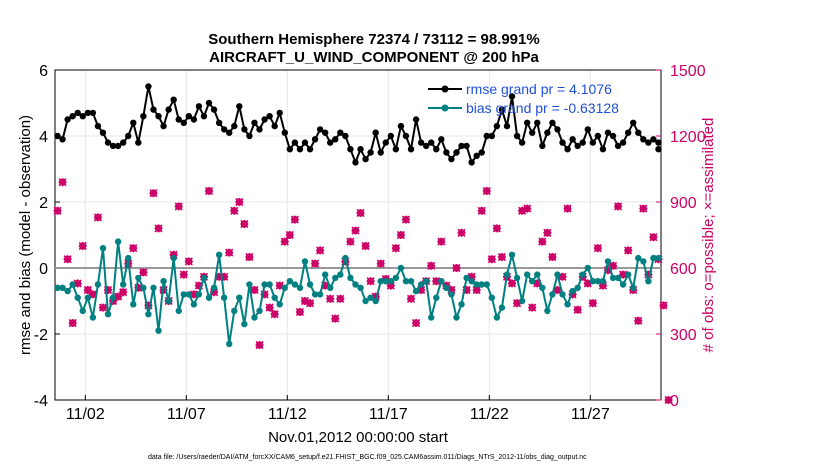 The image size is (830, 470). I want to click on left-axis: -4 -2 0 2 4 6, so click(47, 236).